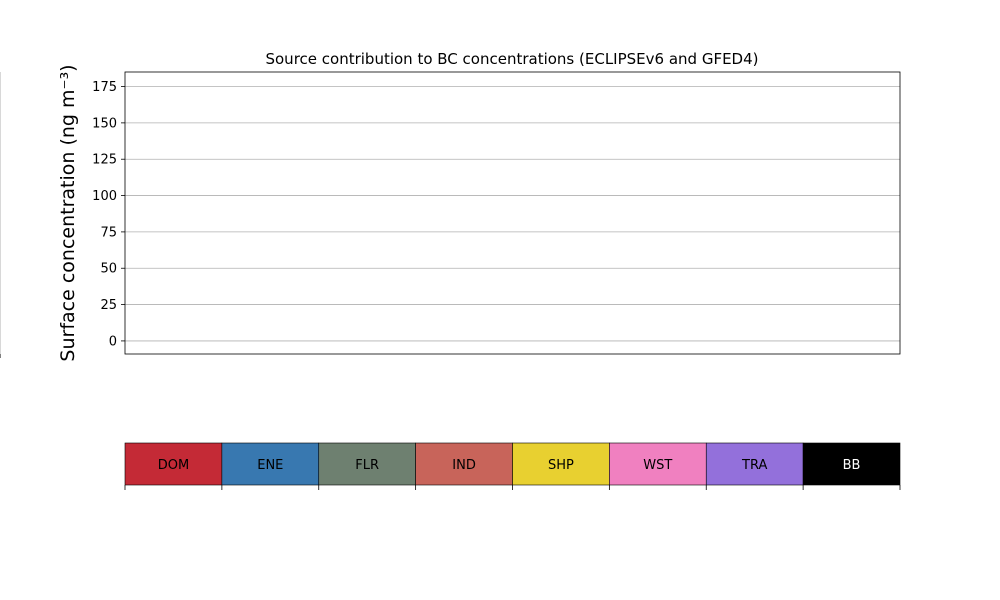 This screenshot has width=1000, height=600. I want to click on legend-swatch-flr, so click(367, 464).